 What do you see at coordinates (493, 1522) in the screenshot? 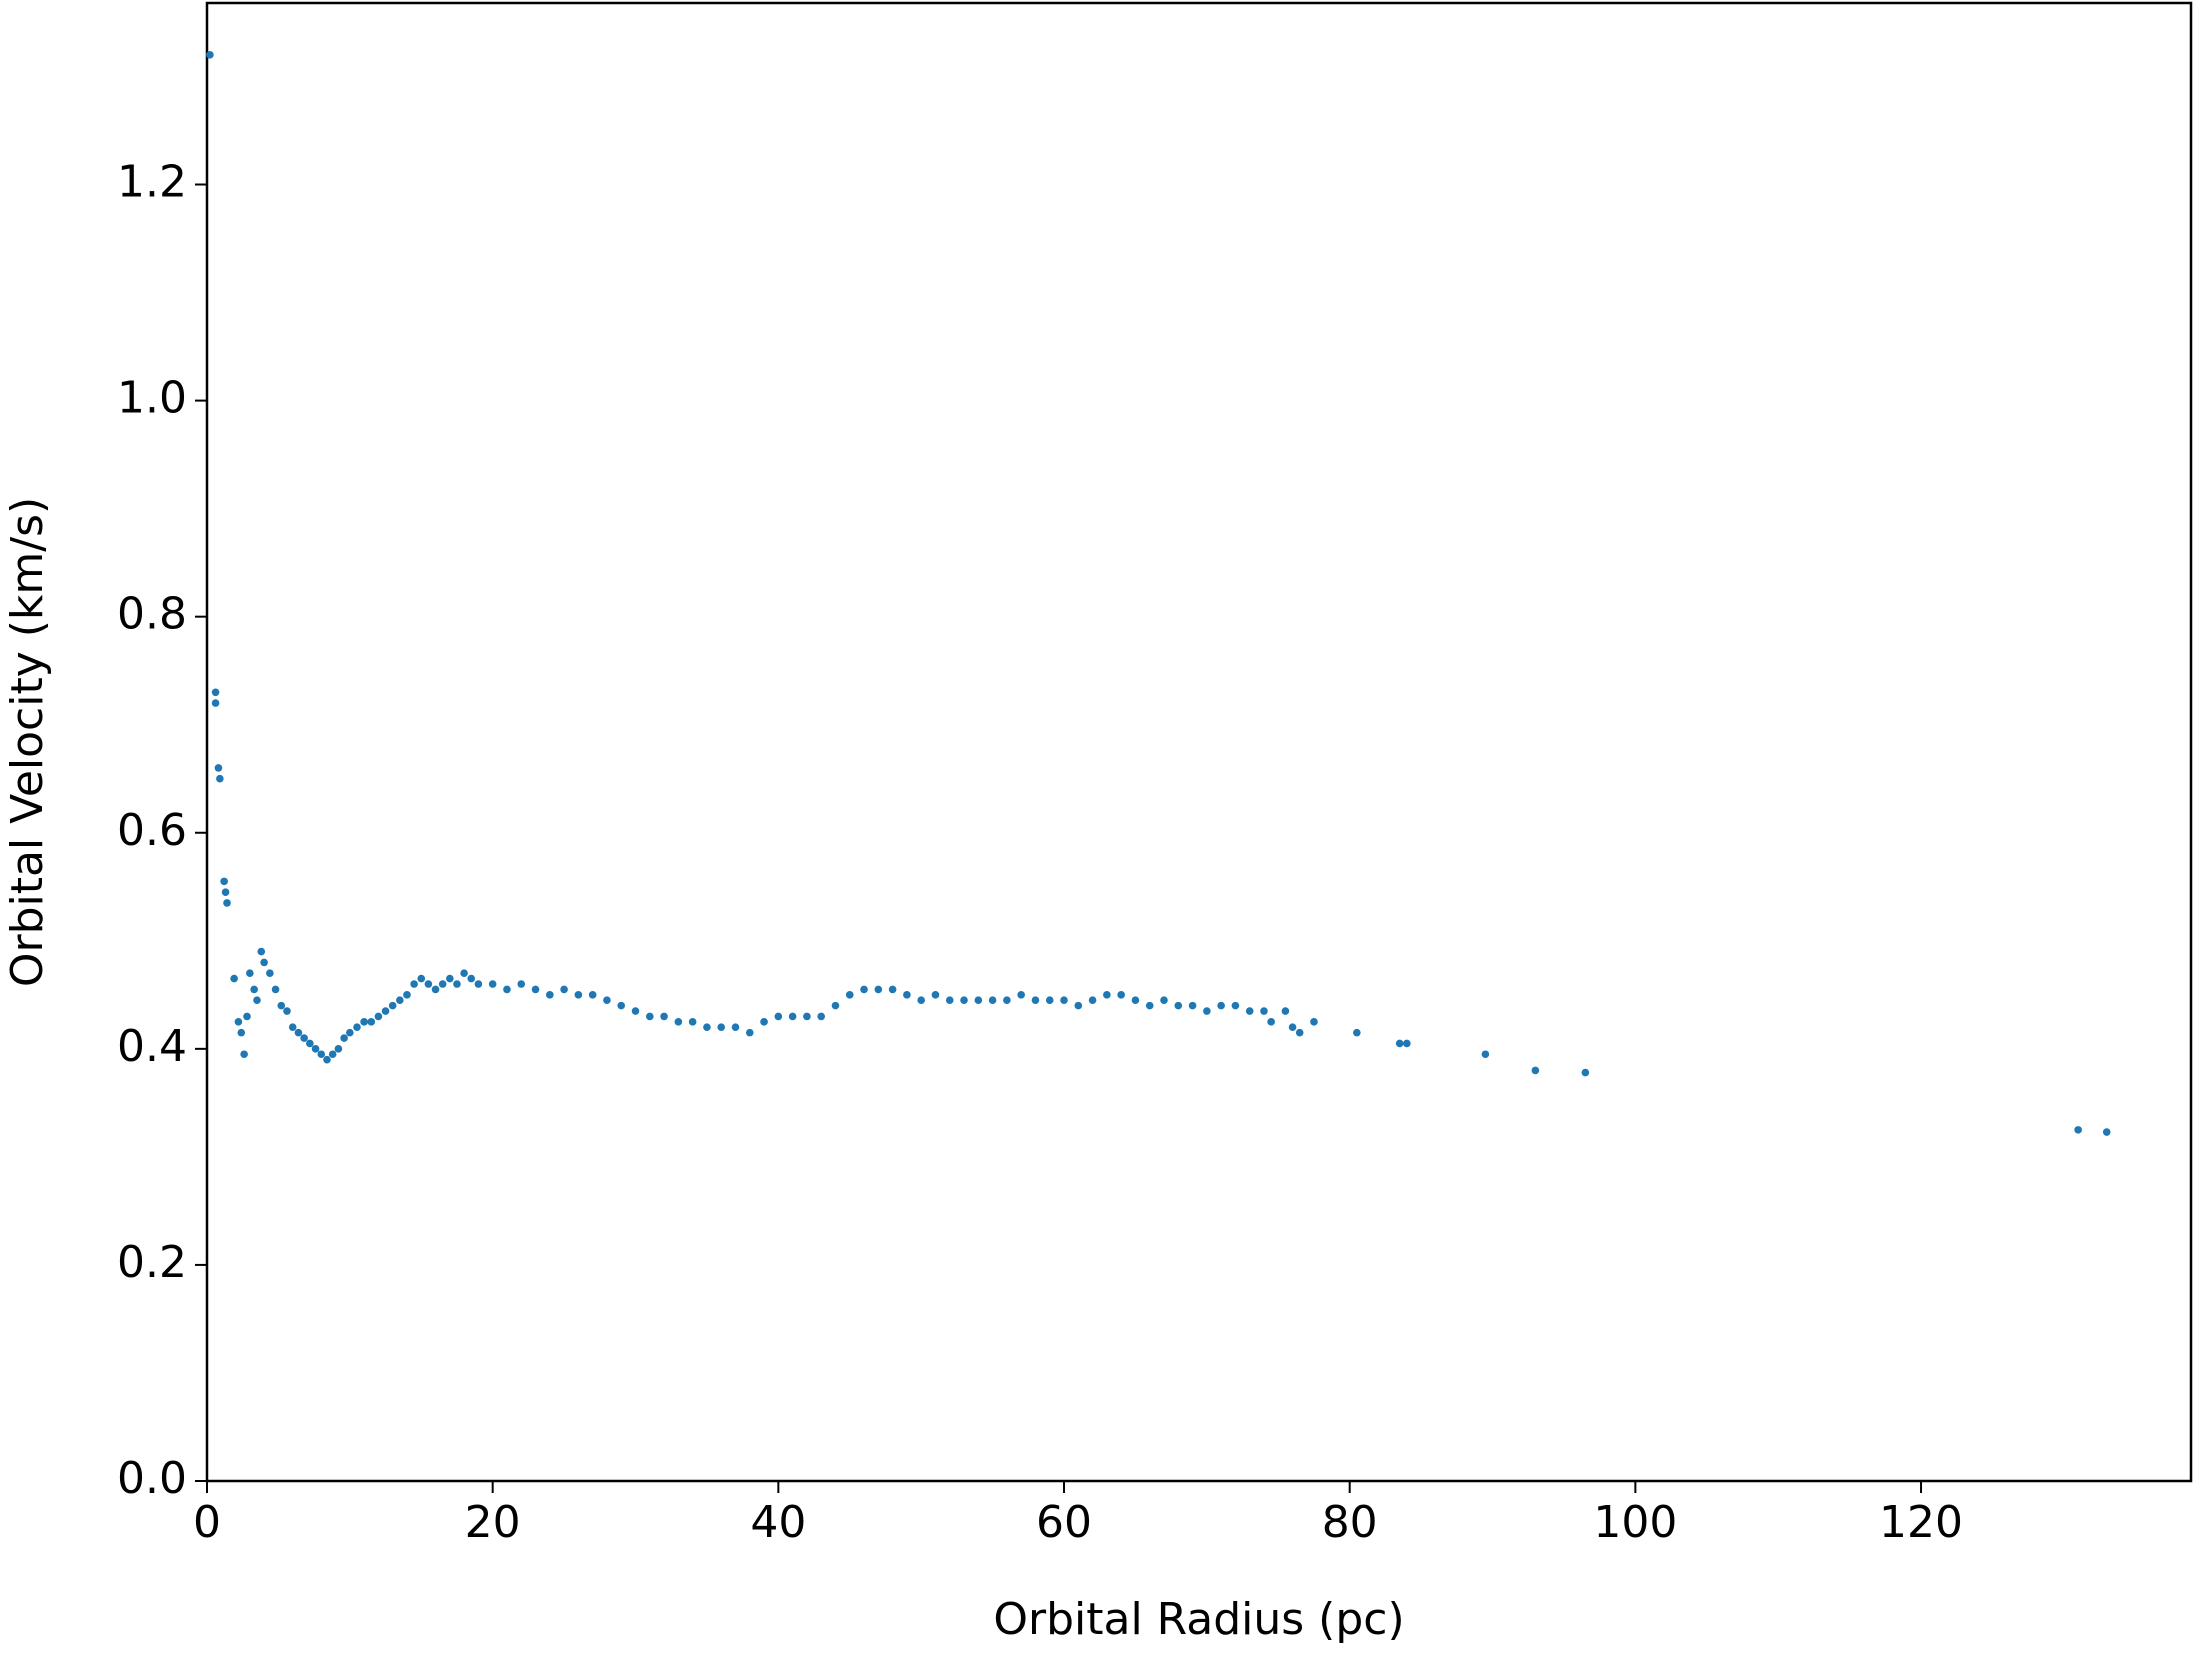
I see `x-tick-label: 20` at bounding box center [493, 1522].